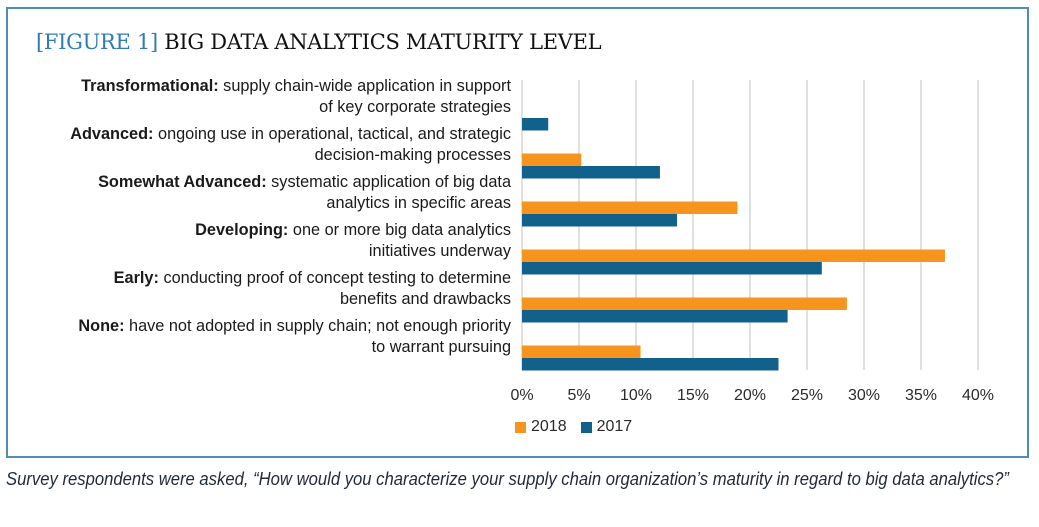 This screenshot has width=1039, height=527. What do you see at coordinates (112, 134) in the screenshot?
I see `category-name: Advanced:` at bounding box center [112, 134].